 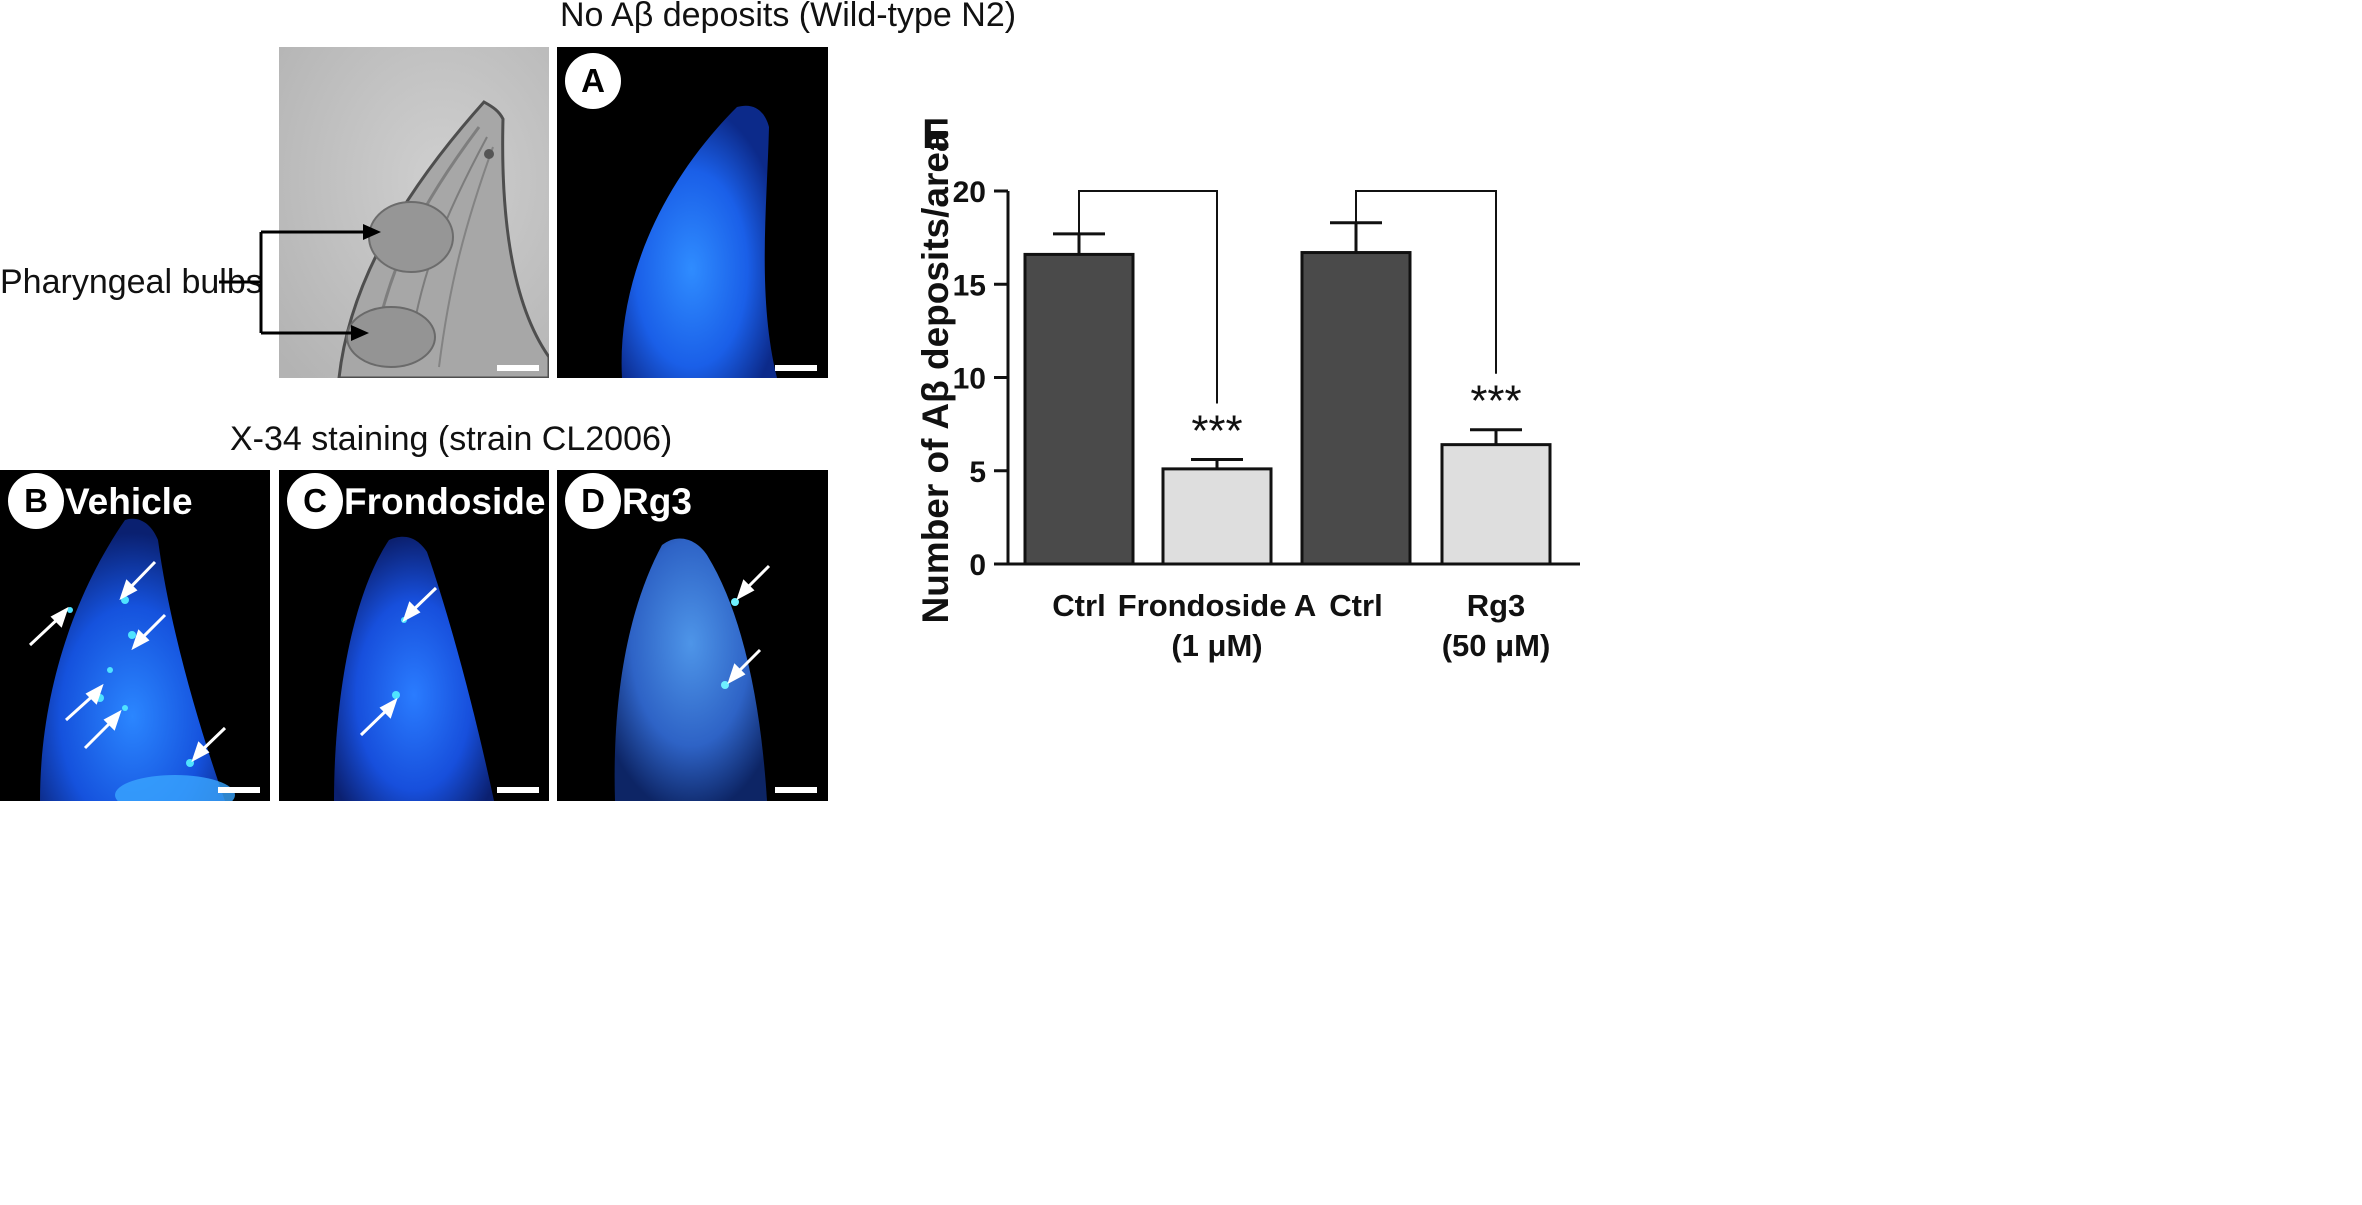 What do you see at coordinates (657, 501) in the screenshot?
I see `panel-d-title: Rg3` at bounding box center [657, 501].